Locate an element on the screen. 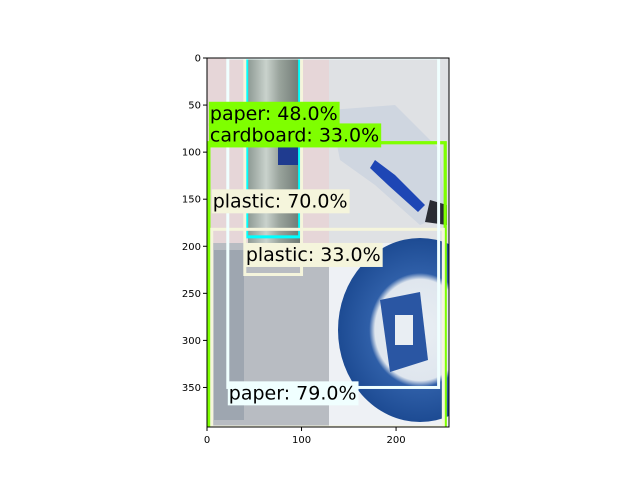 This screenshot has height=480, width=640. x-axis-ticks: 0 100 200 is located at coordinates (305, 436).